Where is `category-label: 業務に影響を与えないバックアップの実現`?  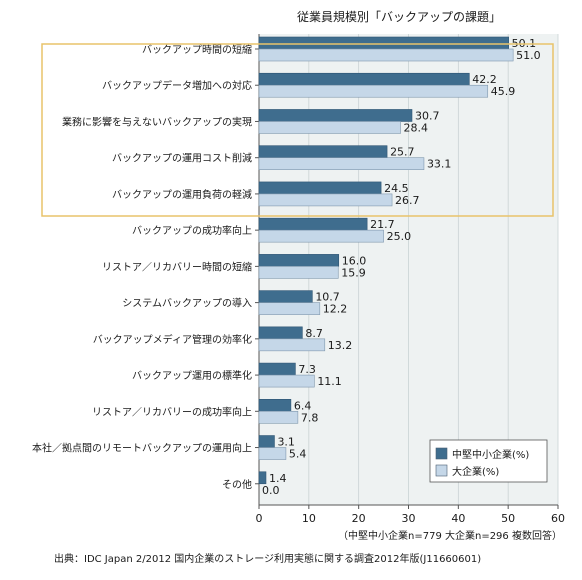
category-label: 業務に影響を与えないバックアップの実現 is located at coordinates (157, 121).